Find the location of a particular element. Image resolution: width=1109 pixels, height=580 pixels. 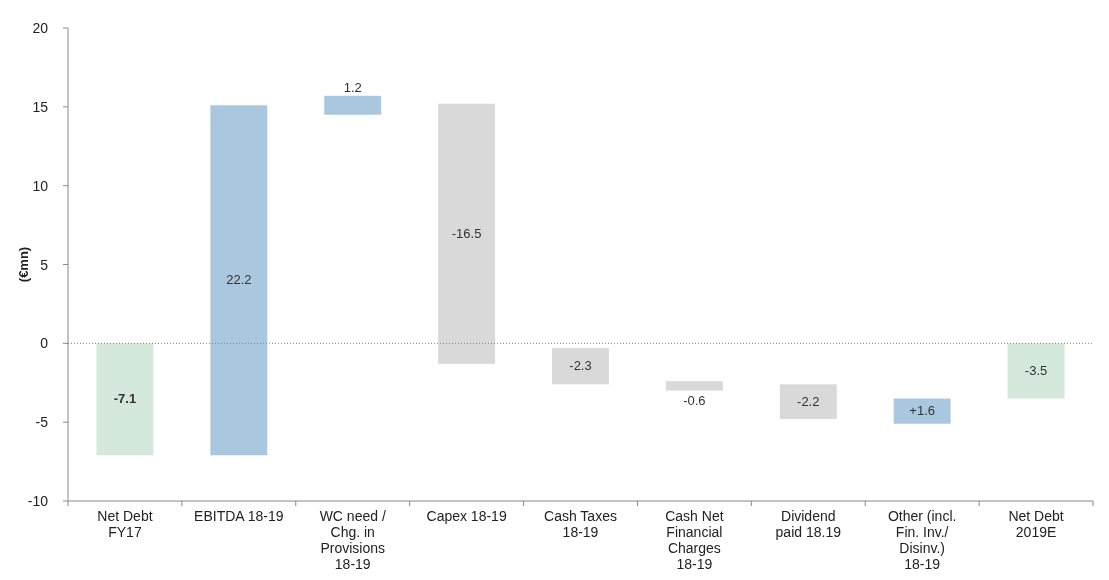

x-tick-label: Cash Taxes 18-19 is located at coordinates (580, 524).